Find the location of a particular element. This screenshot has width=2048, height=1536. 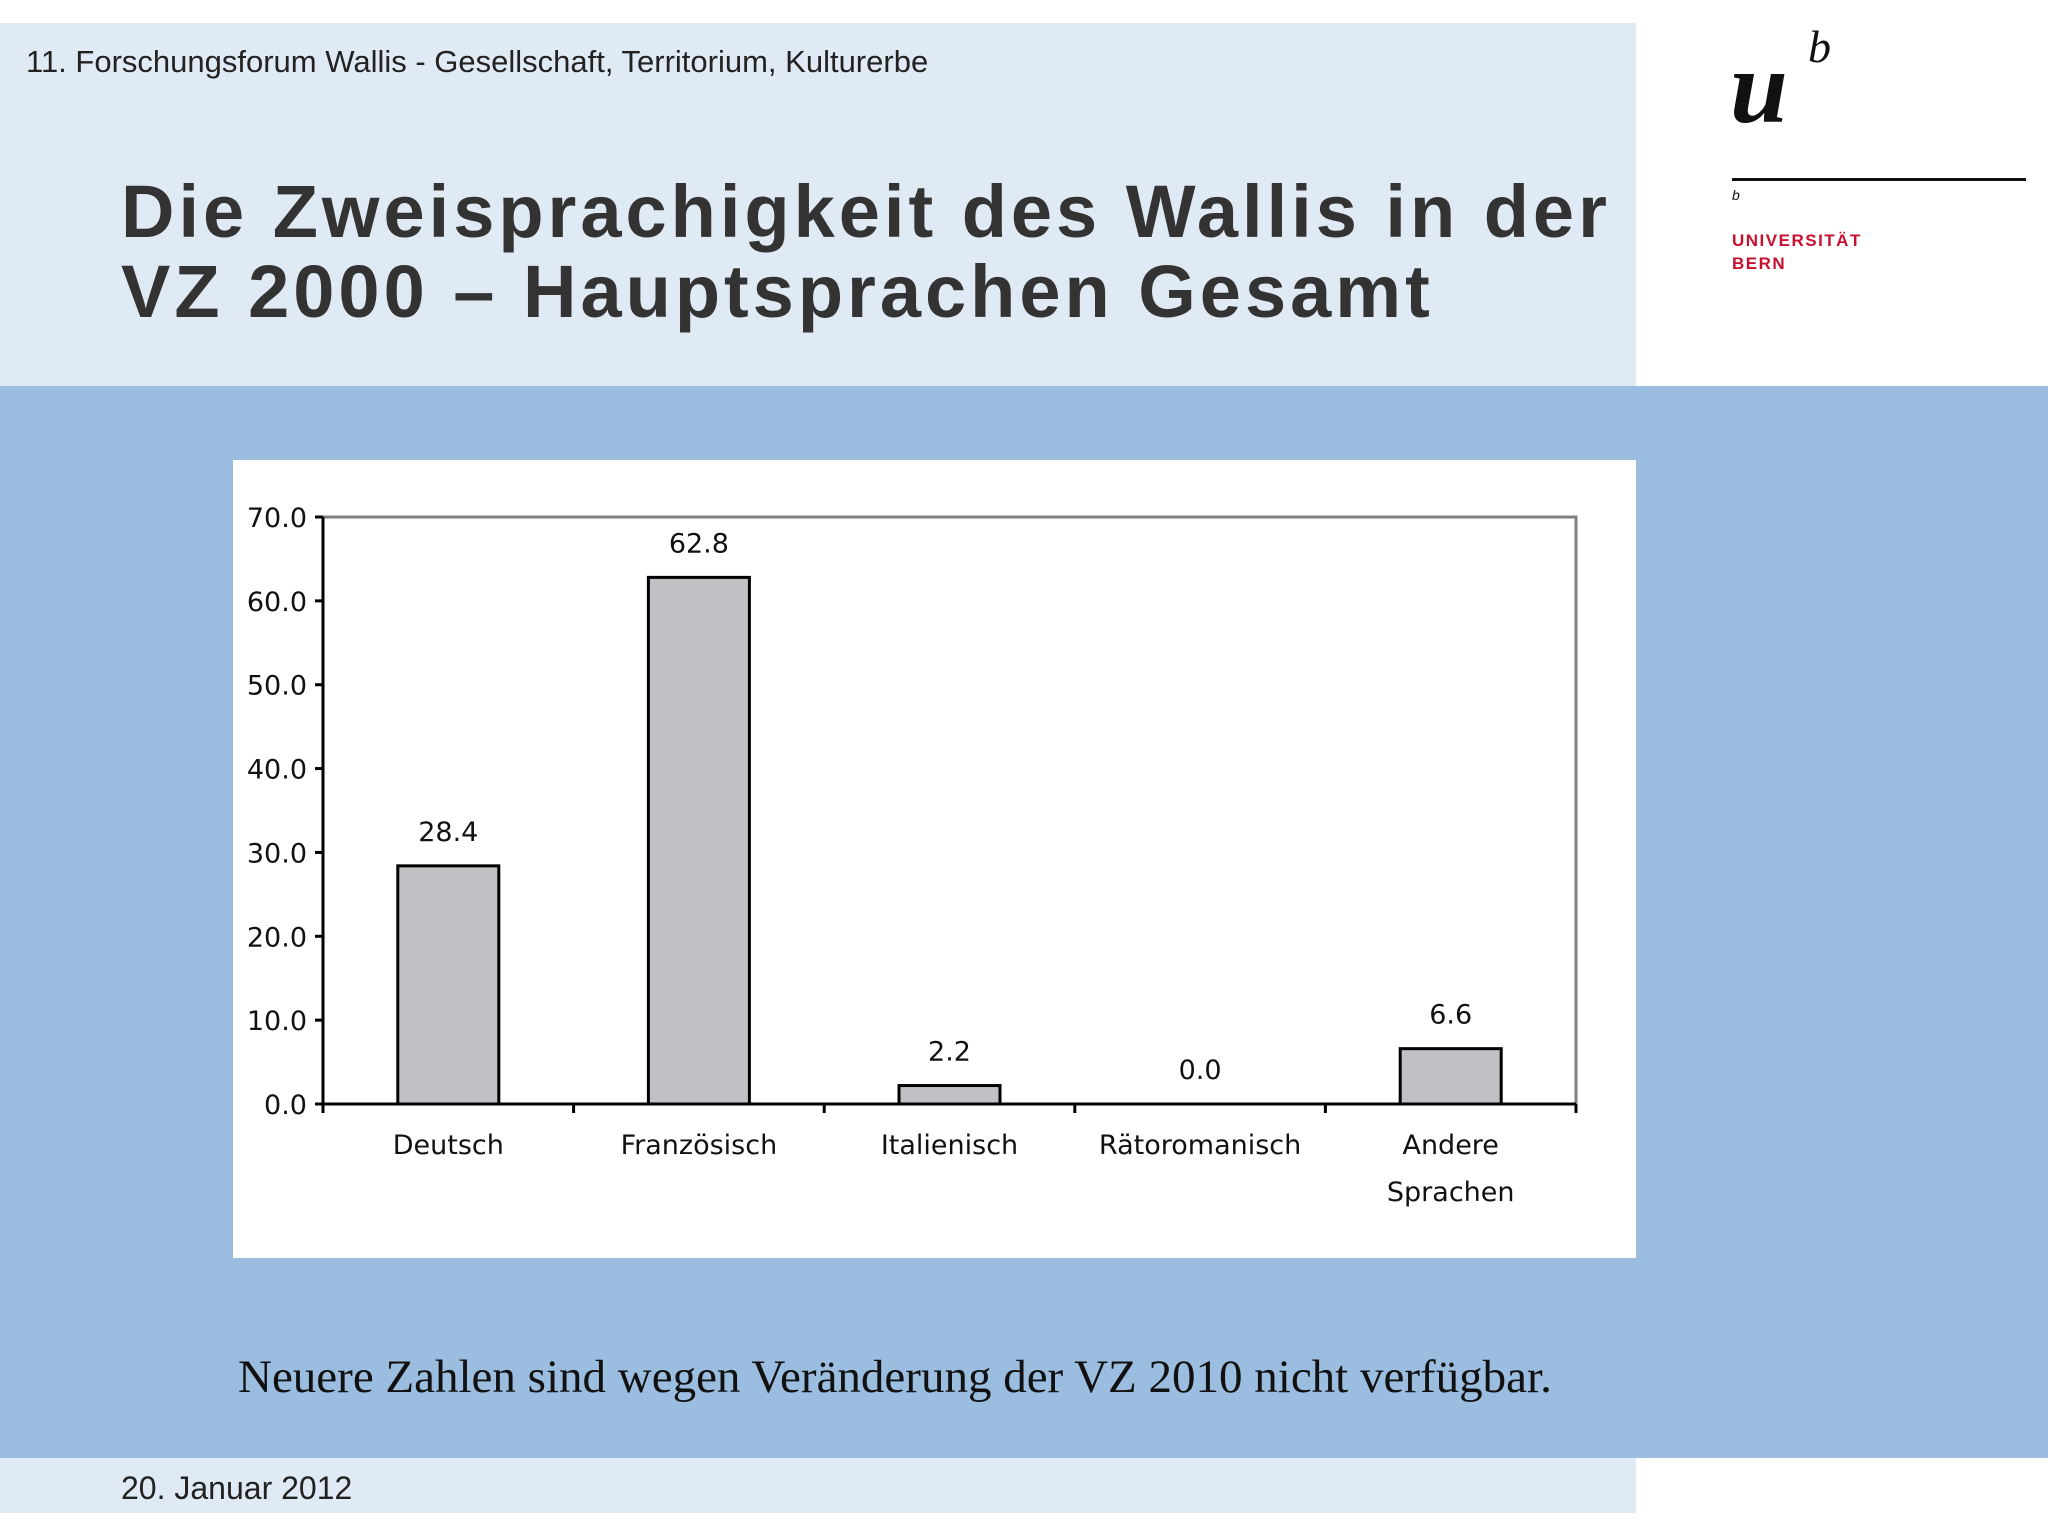

y-tick-label: 20.0 is located at coordinates (277, 937).